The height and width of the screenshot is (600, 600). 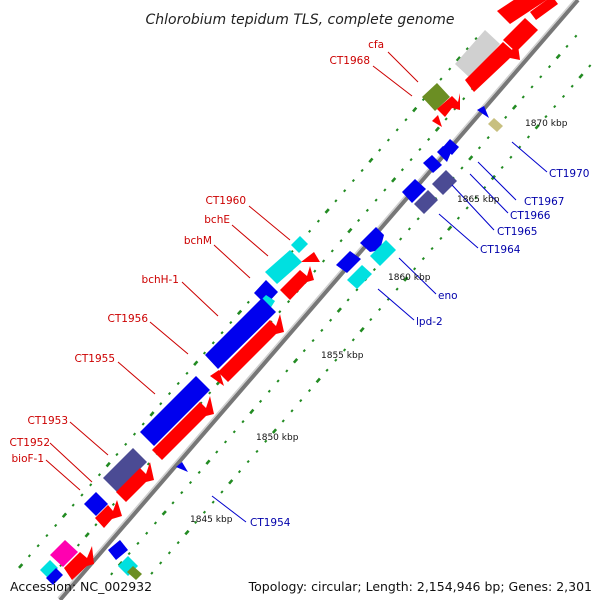 What do you see at coordinates (251, 348) in the screenshot?
I see `gene-arrow-ct1956` at bounding box center [251, 348].